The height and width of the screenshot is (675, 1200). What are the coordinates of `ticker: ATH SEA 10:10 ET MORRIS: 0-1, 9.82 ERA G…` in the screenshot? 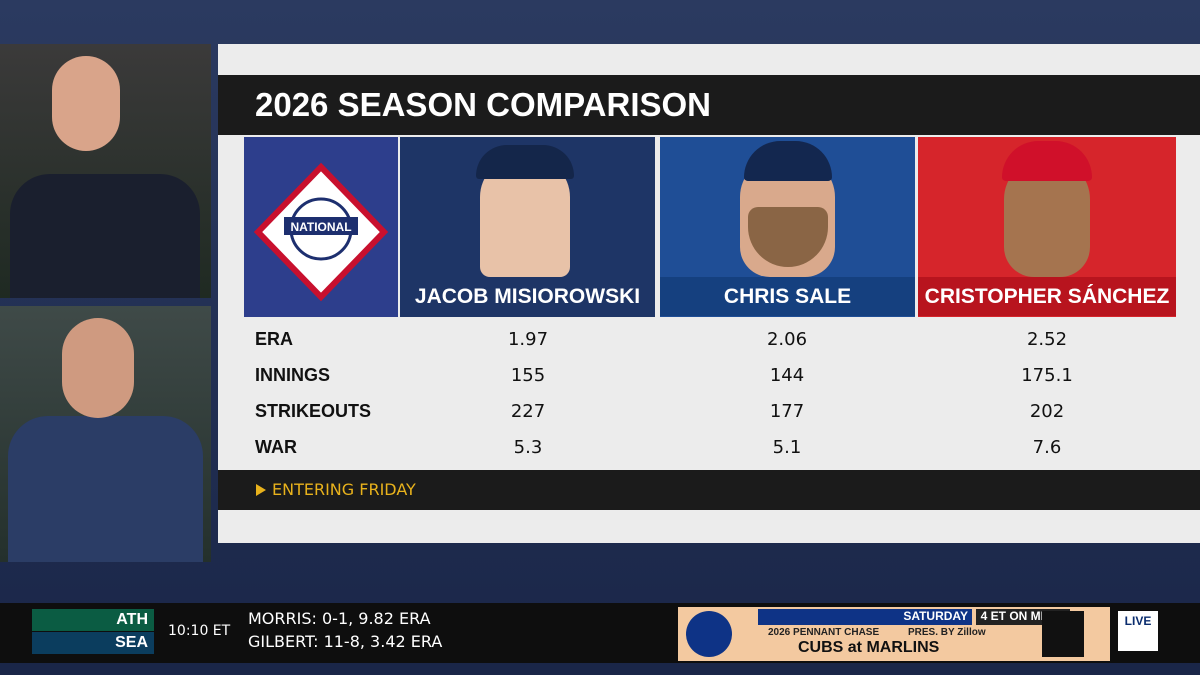 It's located at (600, 633).